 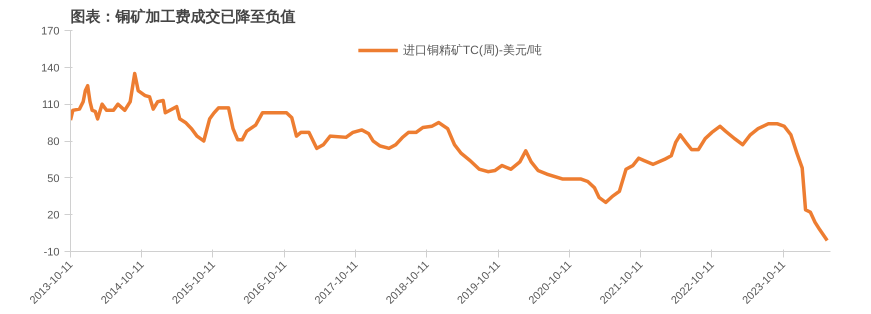 I want to click on y-tick-label: -10, so click(x=52, y=252).